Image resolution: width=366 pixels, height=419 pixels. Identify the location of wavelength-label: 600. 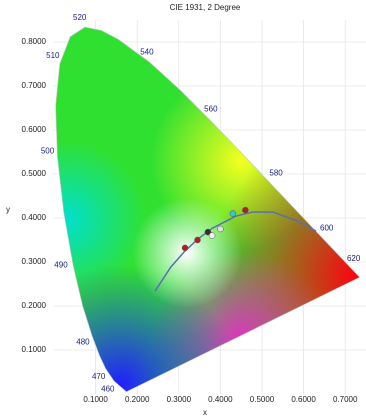
(327, 228).